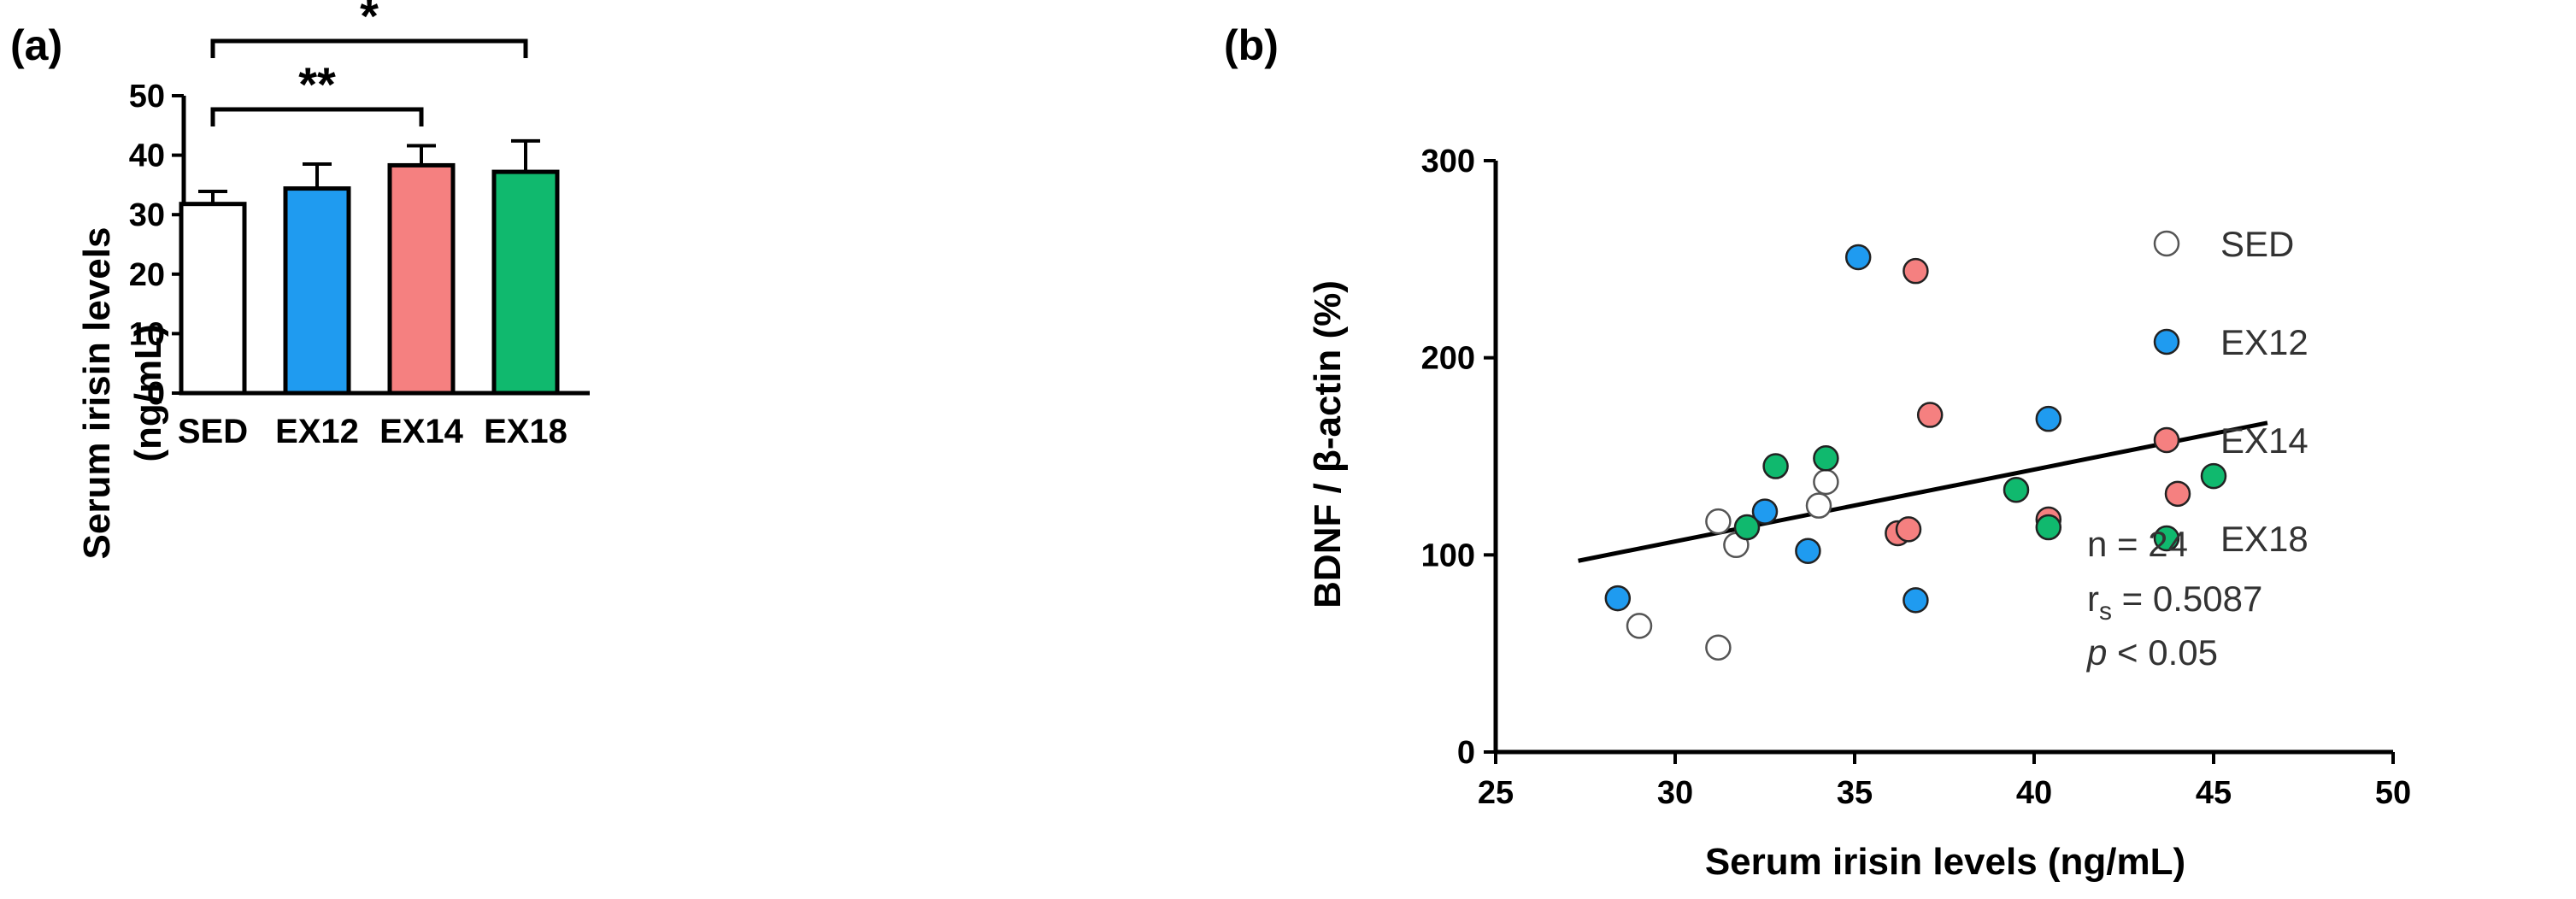 The height and width of the screenshot is (899, 2576). I want to click on panel-b-xlabel: Serum irisin levels (ng/mL), so click(1945, 862).